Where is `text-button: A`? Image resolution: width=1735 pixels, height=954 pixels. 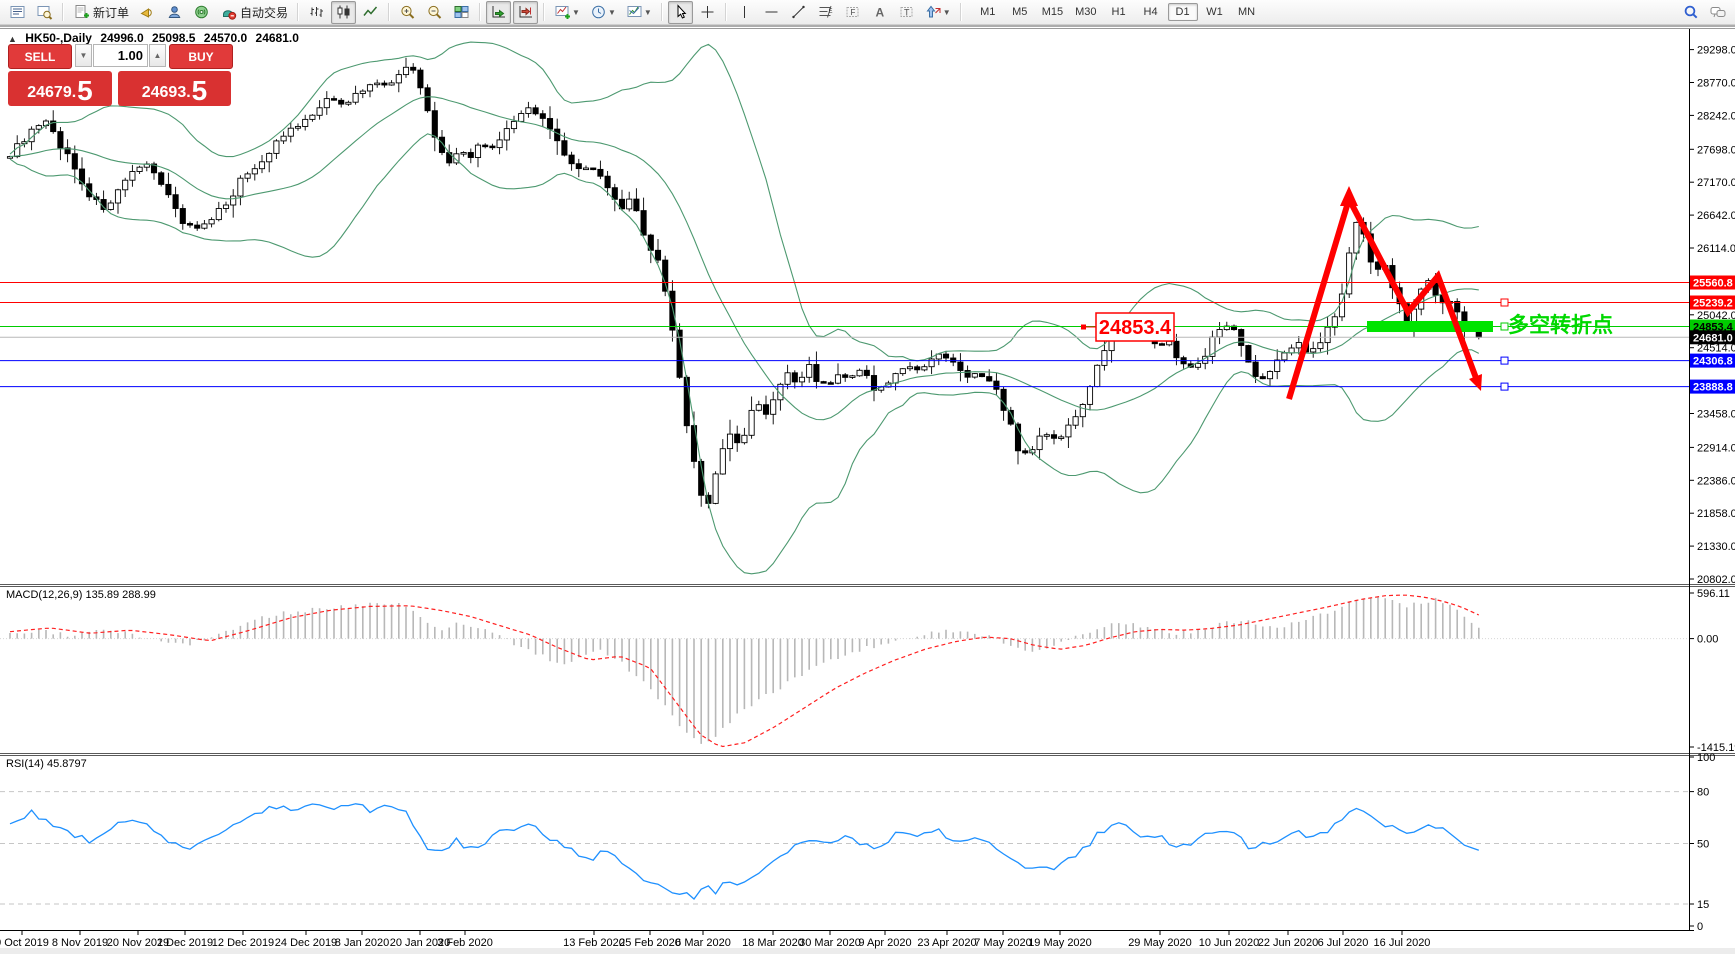 text-button: A is located at coordinates (879, 12).